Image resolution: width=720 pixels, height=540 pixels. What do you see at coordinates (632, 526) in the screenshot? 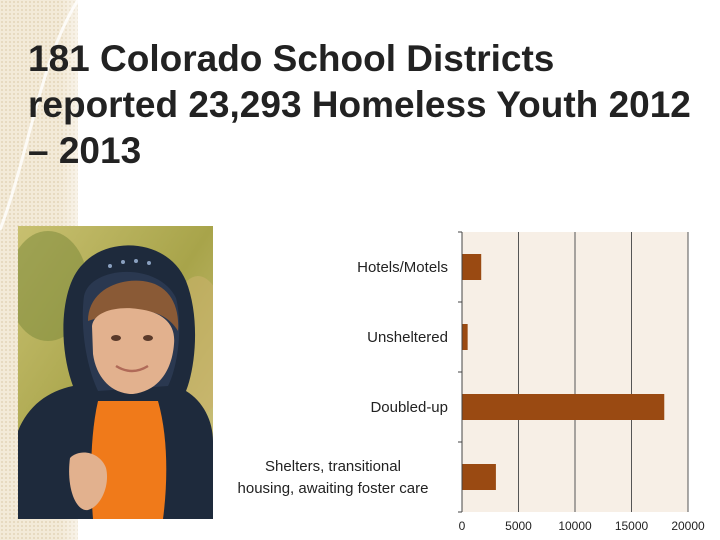
I see `x-tick-label: 15000` at bounding box center [632, 526].